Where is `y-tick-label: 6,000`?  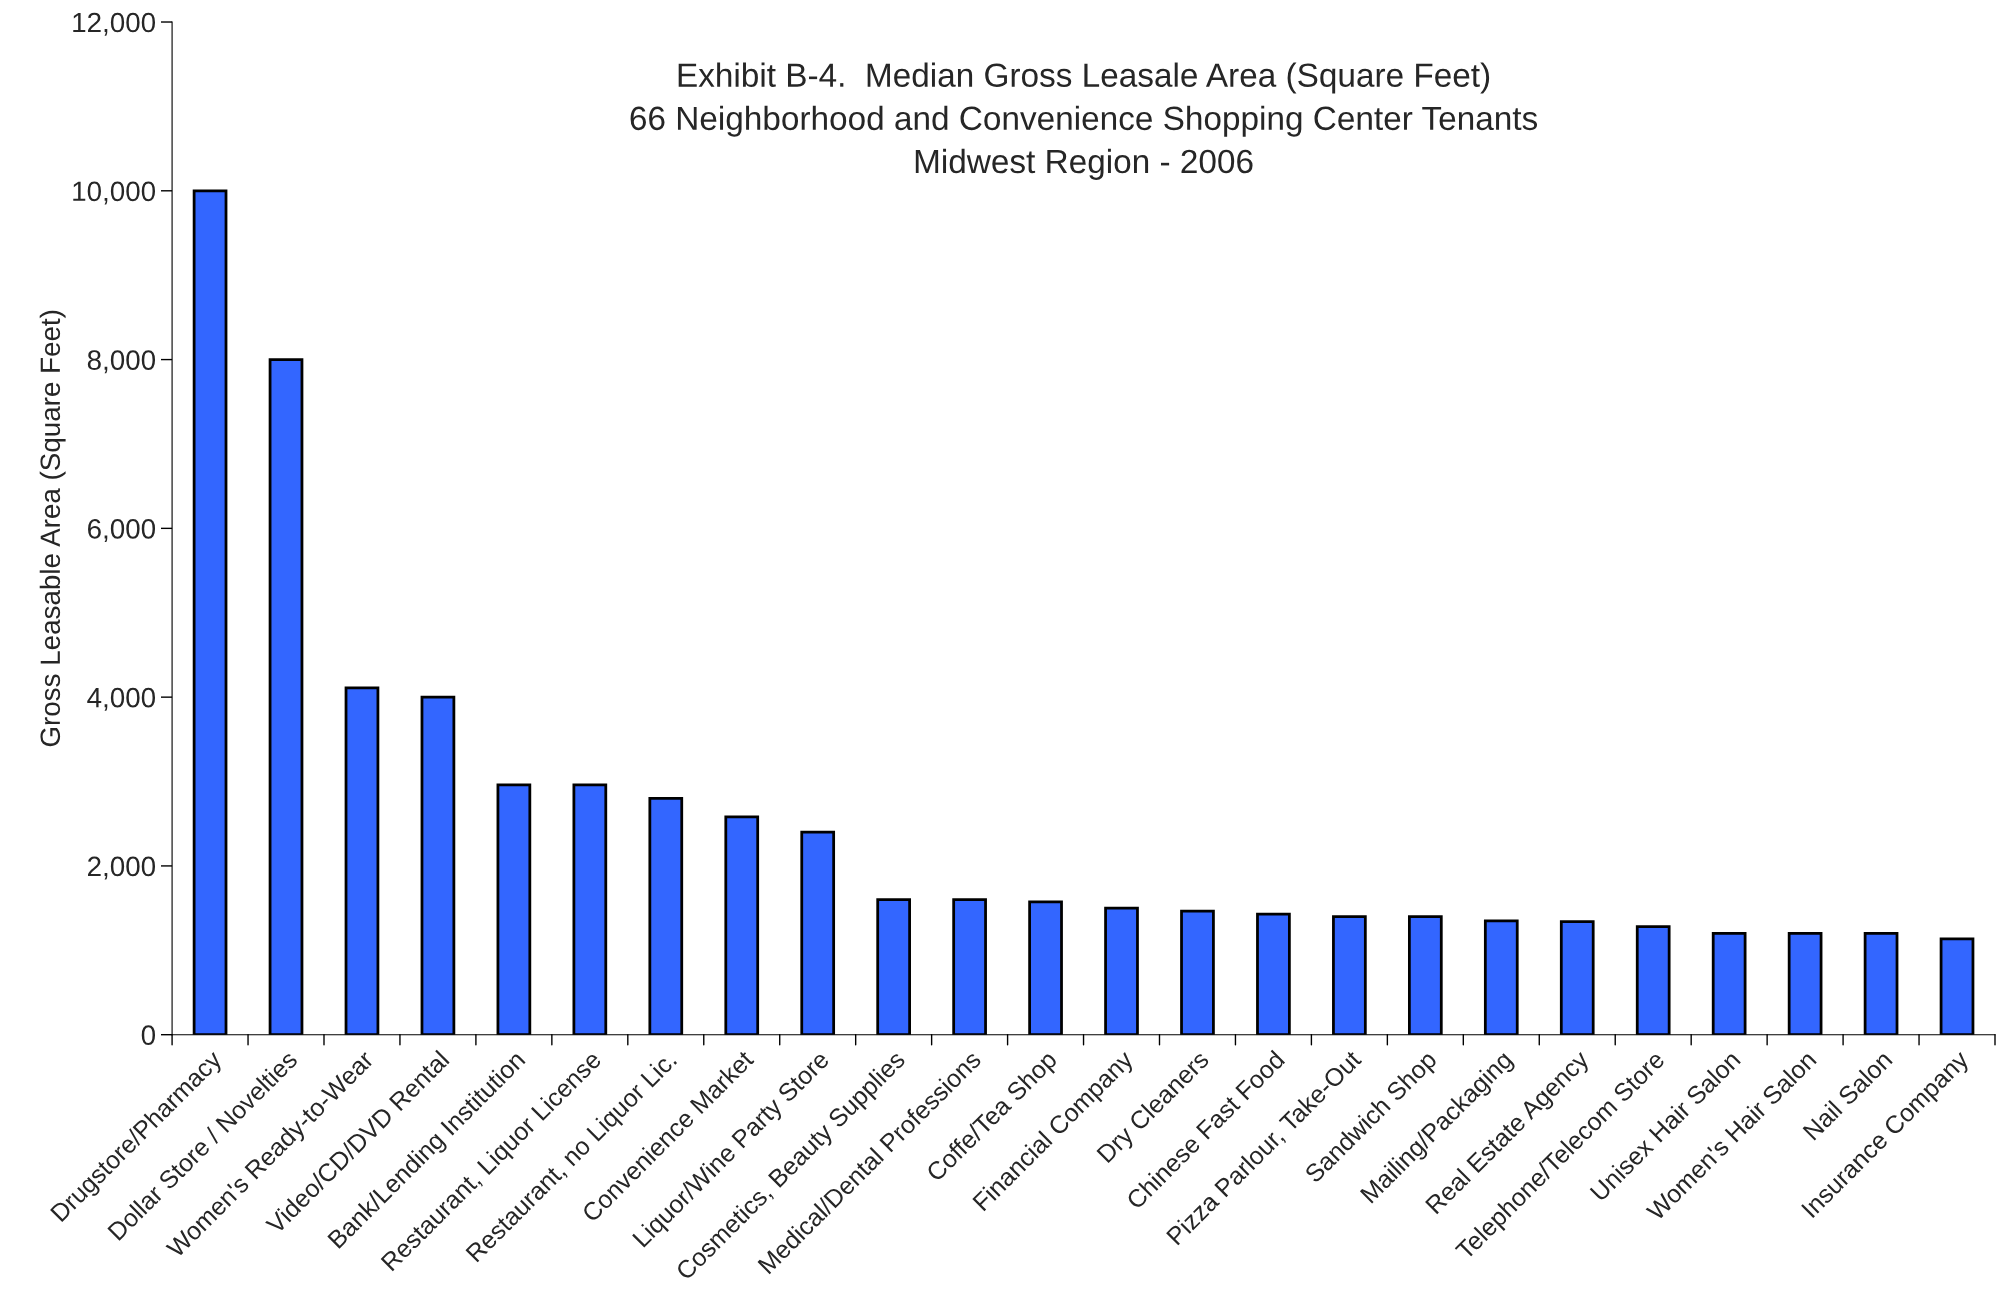 y-tick-label: 6,000 is located at coordinates (122, 530).